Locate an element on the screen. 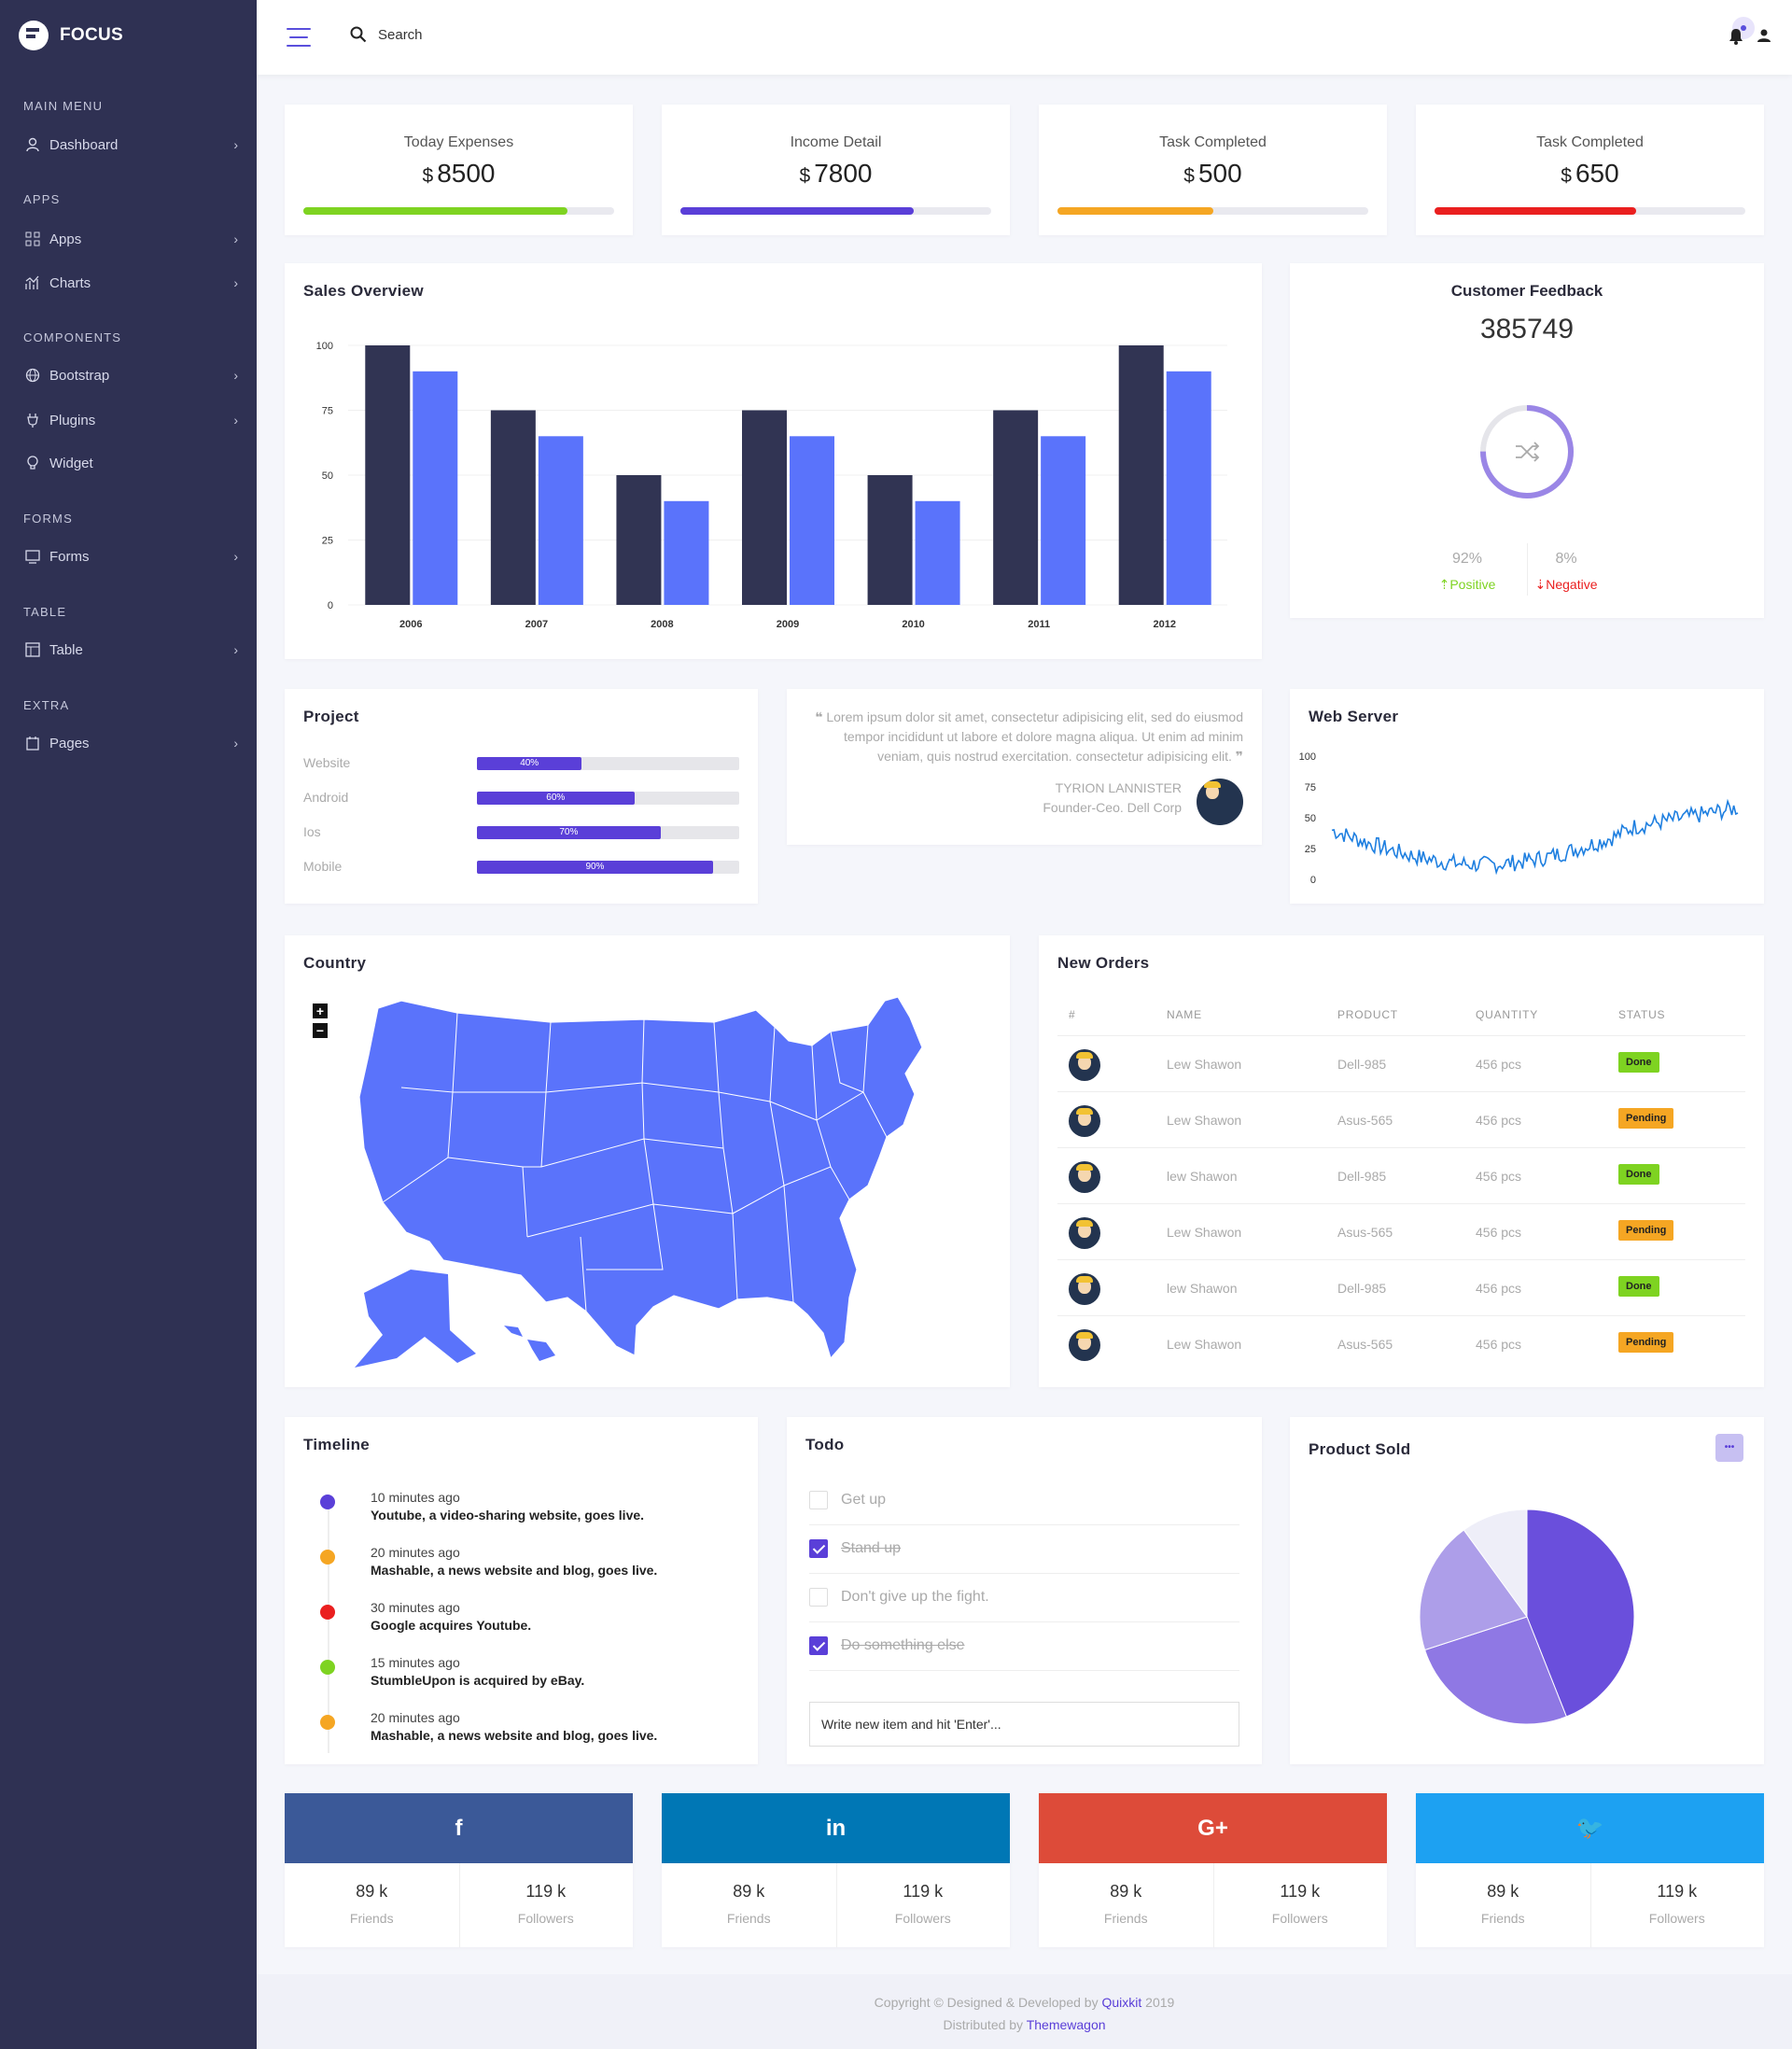 The height and width of the screenshot is (2049, 1792). facebook-icon: f is located at coordinates (459, 1828).